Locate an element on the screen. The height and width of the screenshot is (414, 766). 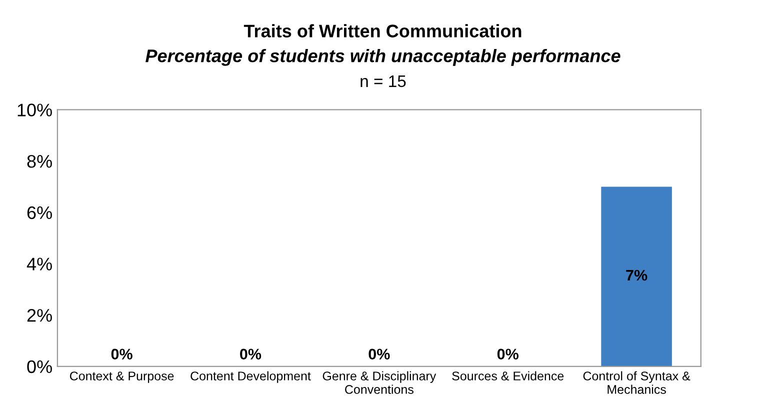
y-tick-label: 6% is located at coordinates (39, 213).